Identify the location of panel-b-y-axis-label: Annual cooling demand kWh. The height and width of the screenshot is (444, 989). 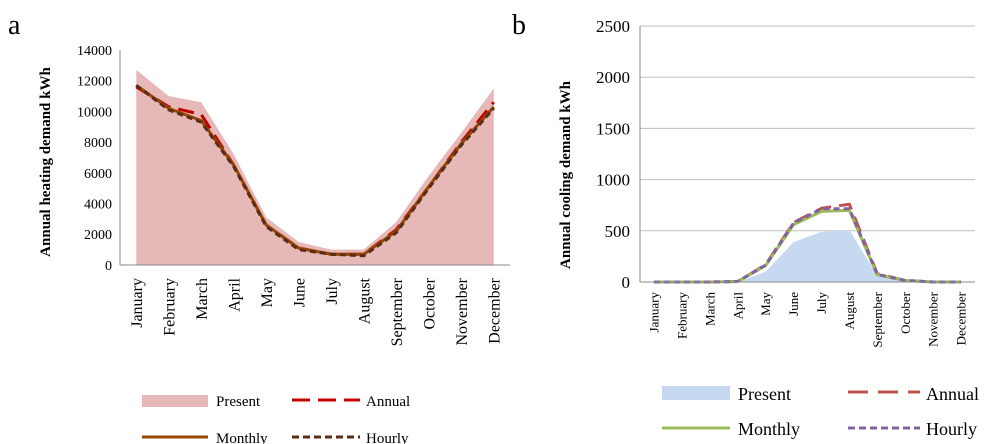
(566, 174).